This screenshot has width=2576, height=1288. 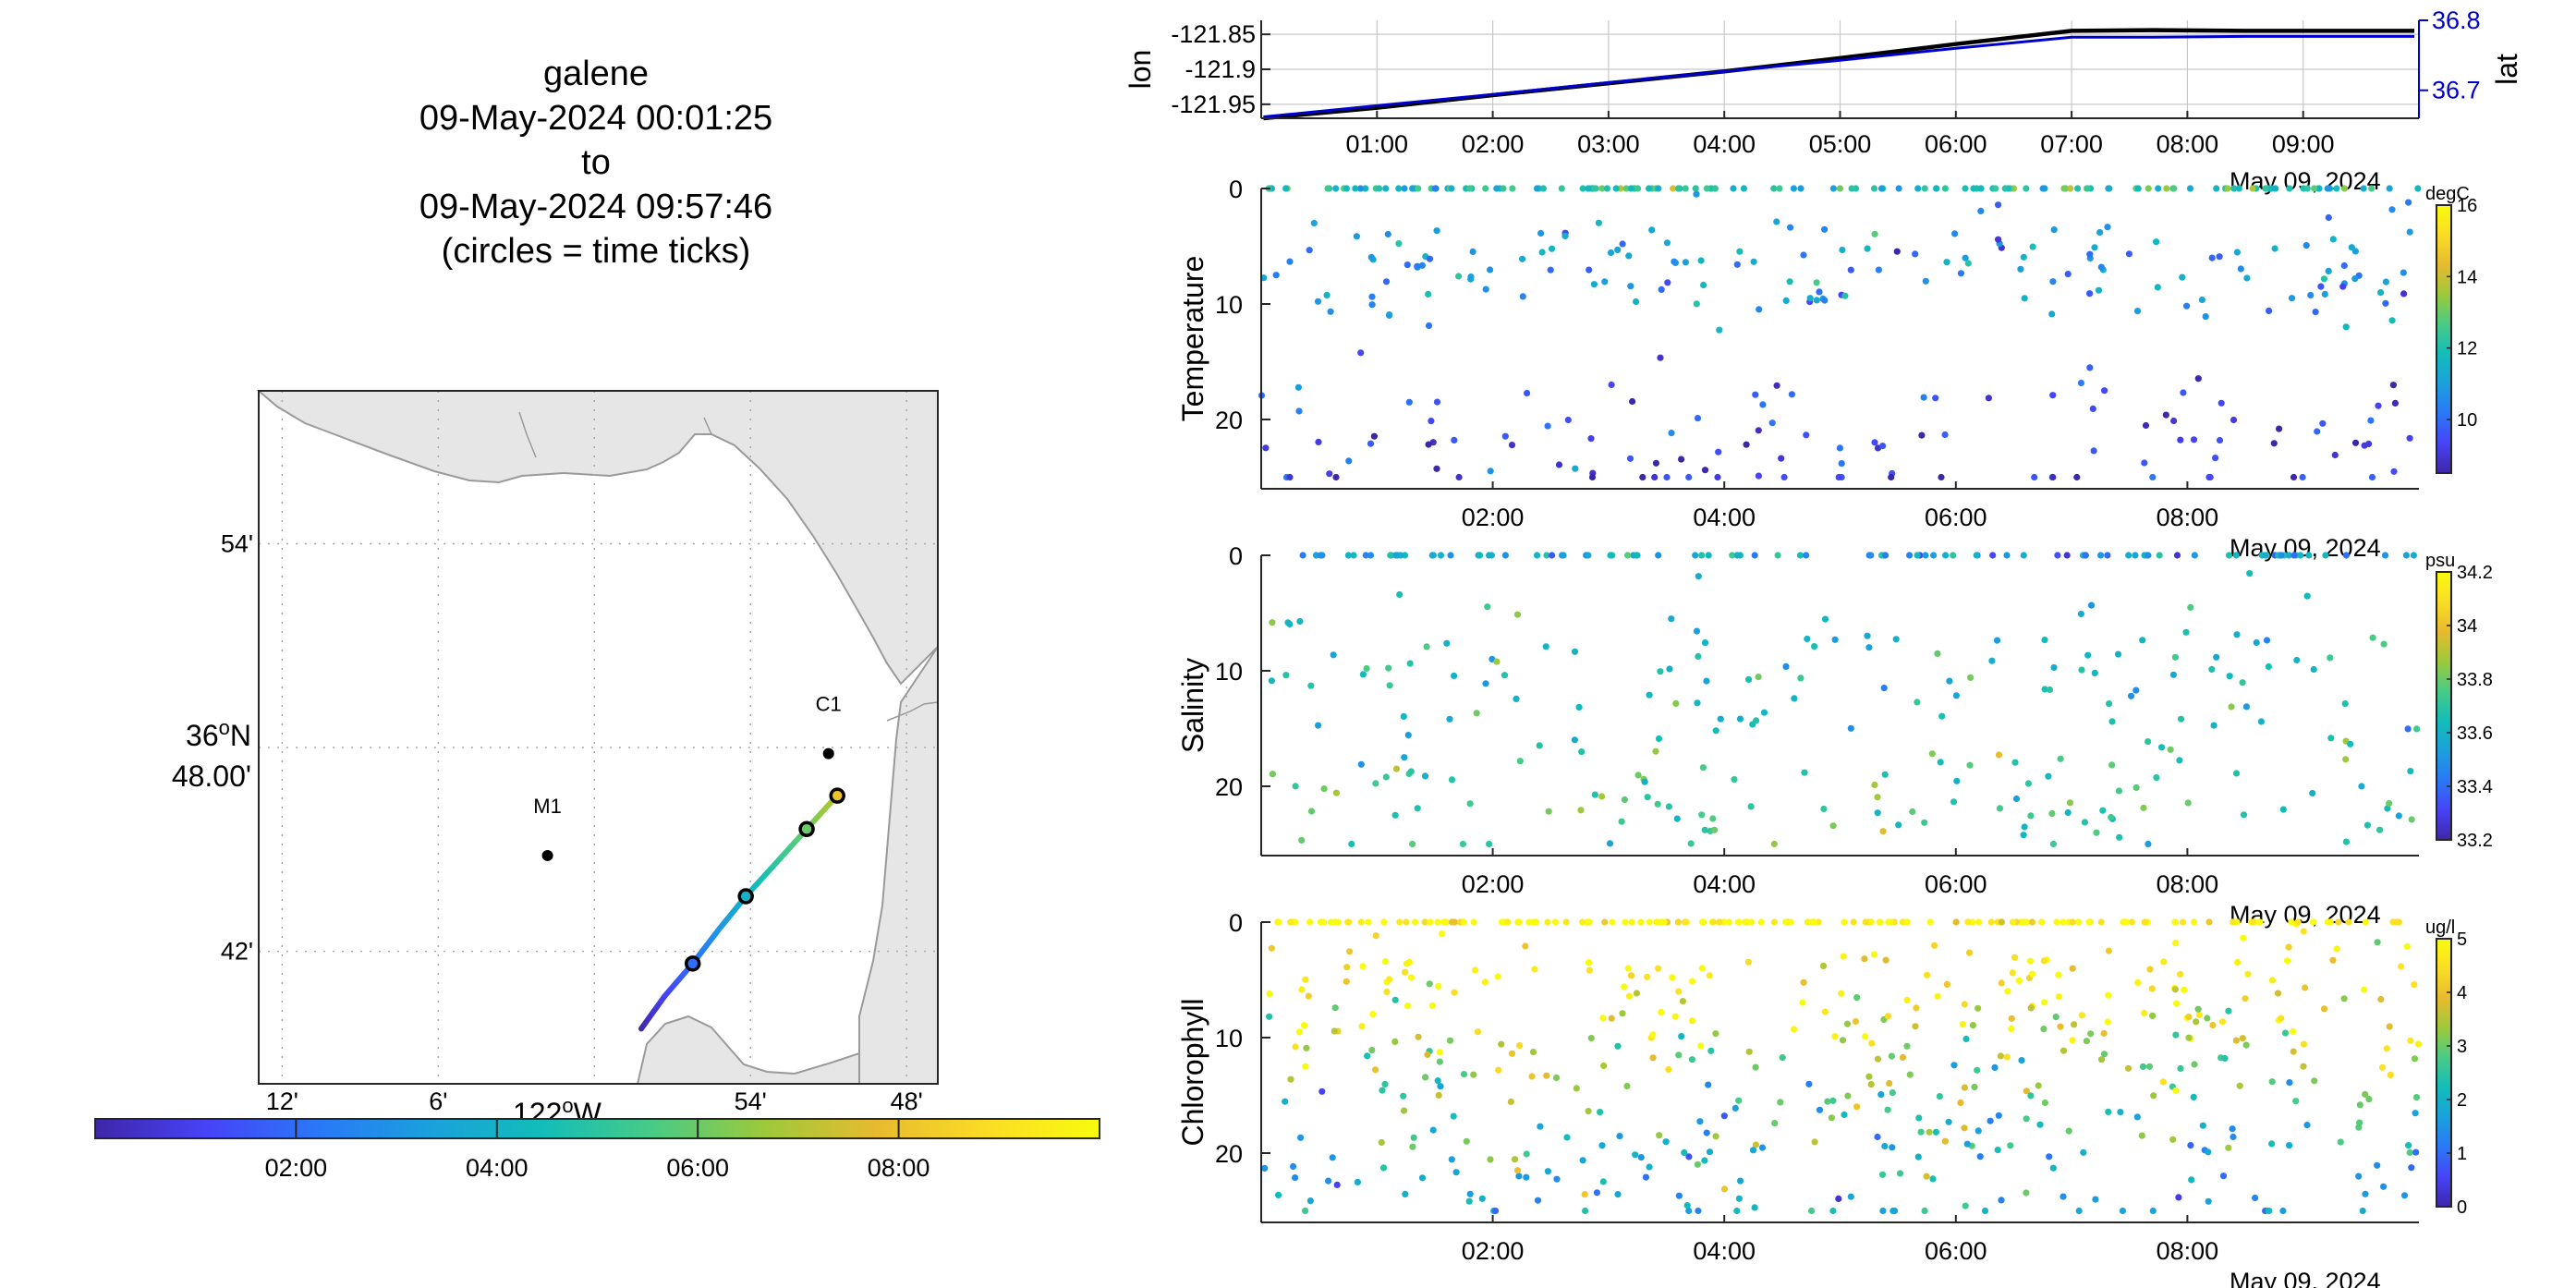 I want to click on map-time-circles, so click(x=764, y=879).